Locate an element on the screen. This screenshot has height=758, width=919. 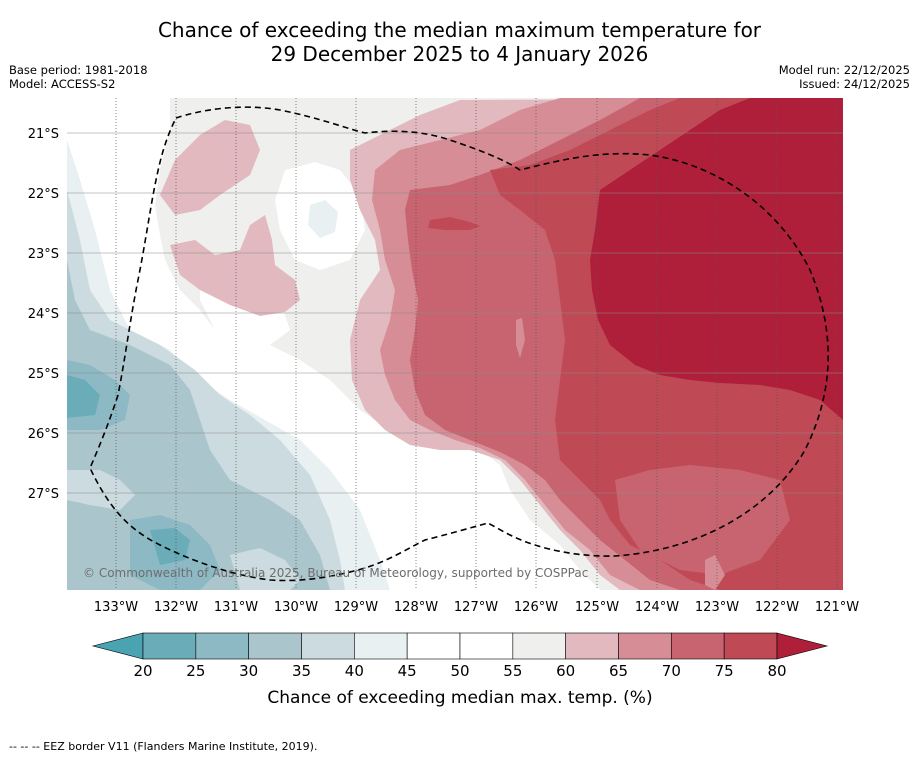
lon-label: 133°W is located at coordinates (116, 607).